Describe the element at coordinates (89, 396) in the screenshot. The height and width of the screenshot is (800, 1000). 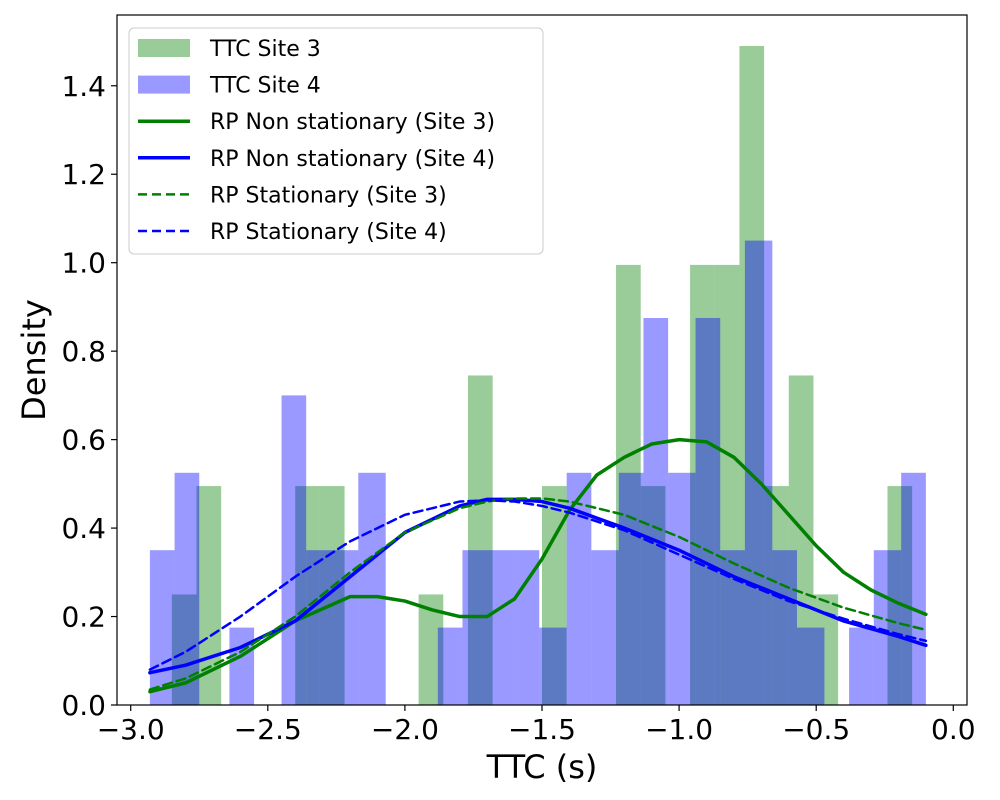
I see `y-axis-ticks: 0.0 0.2 0.4 0.6 0.8 1.0 1.2 1.4` at that location.